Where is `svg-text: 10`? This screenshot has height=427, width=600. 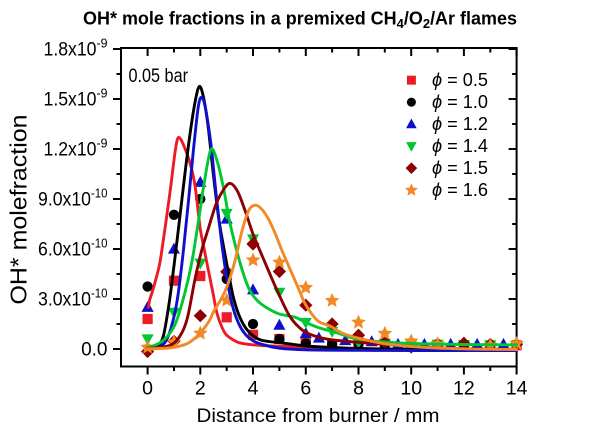
svg-text: 10 is located at coordinates (411, 389).